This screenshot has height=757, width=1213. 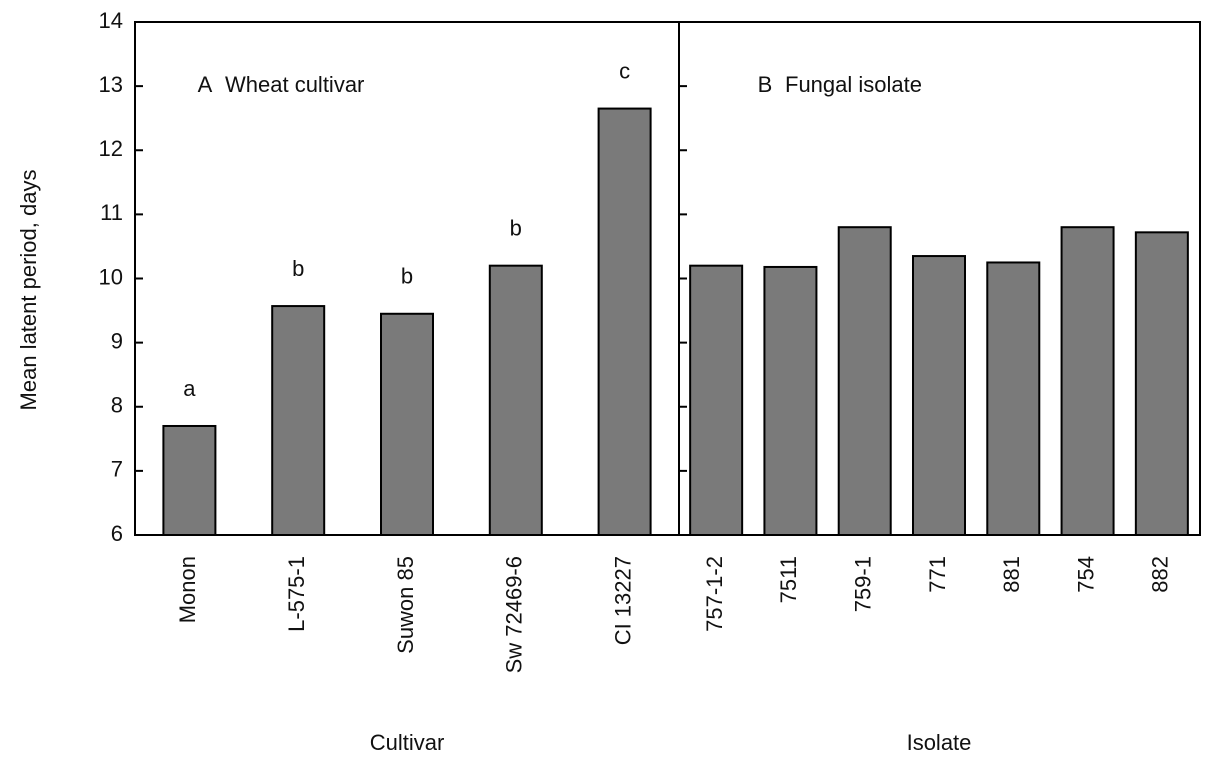 I want to click on x-axis-title: Isolate, so click(x=939, y=742).